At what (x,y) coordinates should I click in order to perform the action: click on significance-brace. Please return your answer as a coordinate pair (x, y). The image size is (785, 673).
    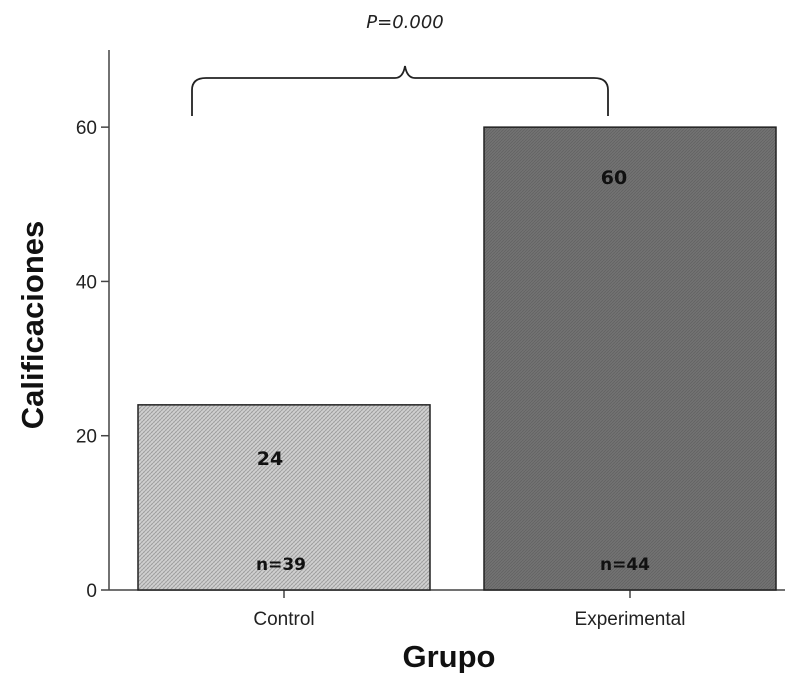
    Looking at the image, I should click on (400, 90).